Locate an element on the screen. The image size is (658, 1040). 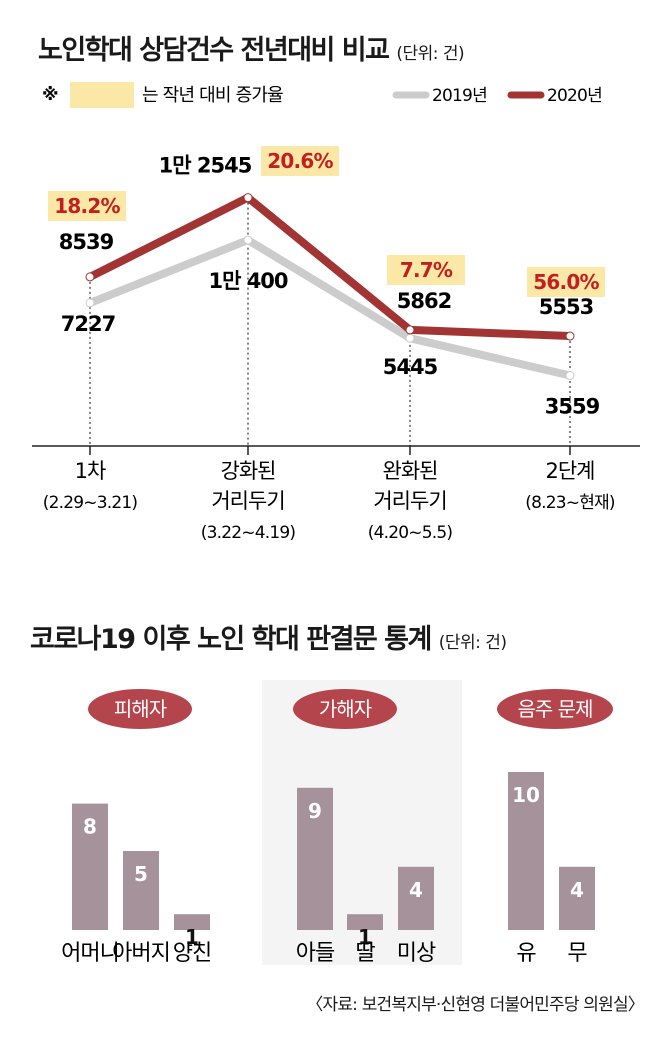
series-2020-line is located at coordinates (330, 267).